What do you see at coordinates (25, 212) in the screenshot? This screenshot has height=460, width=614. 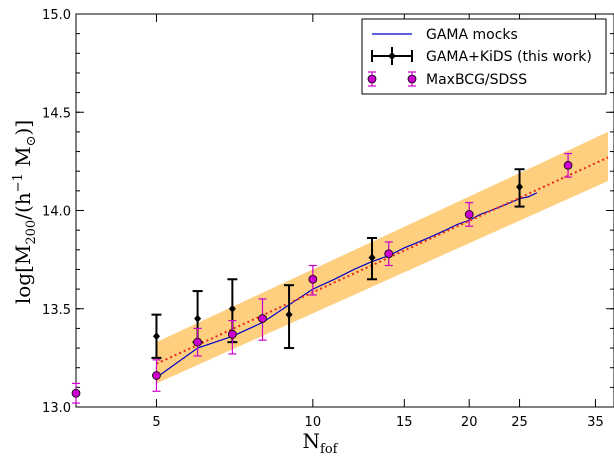 I see `y-axis-title: log[M200/(h−1 M⊙)]` at bounding box center [25, 212].